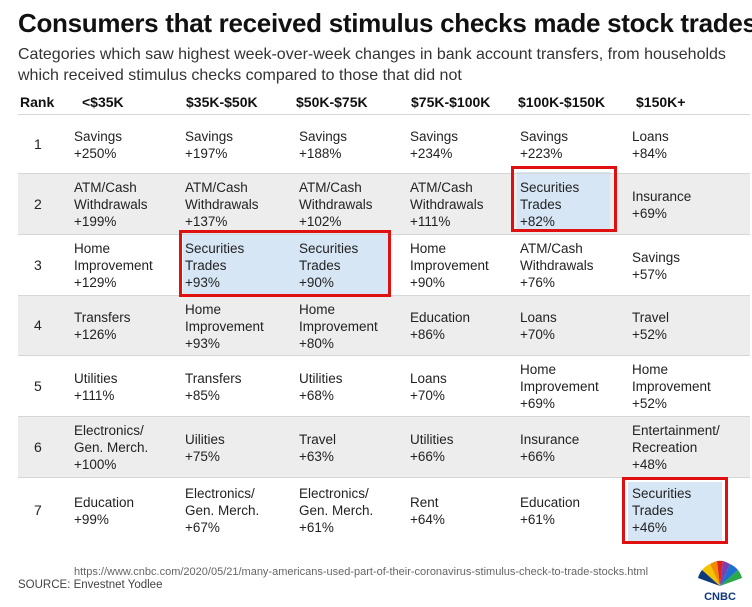 This screenshot has width=752, height=607. I want to click on table-cell: Home Improvement +129%, so click(113, 265).